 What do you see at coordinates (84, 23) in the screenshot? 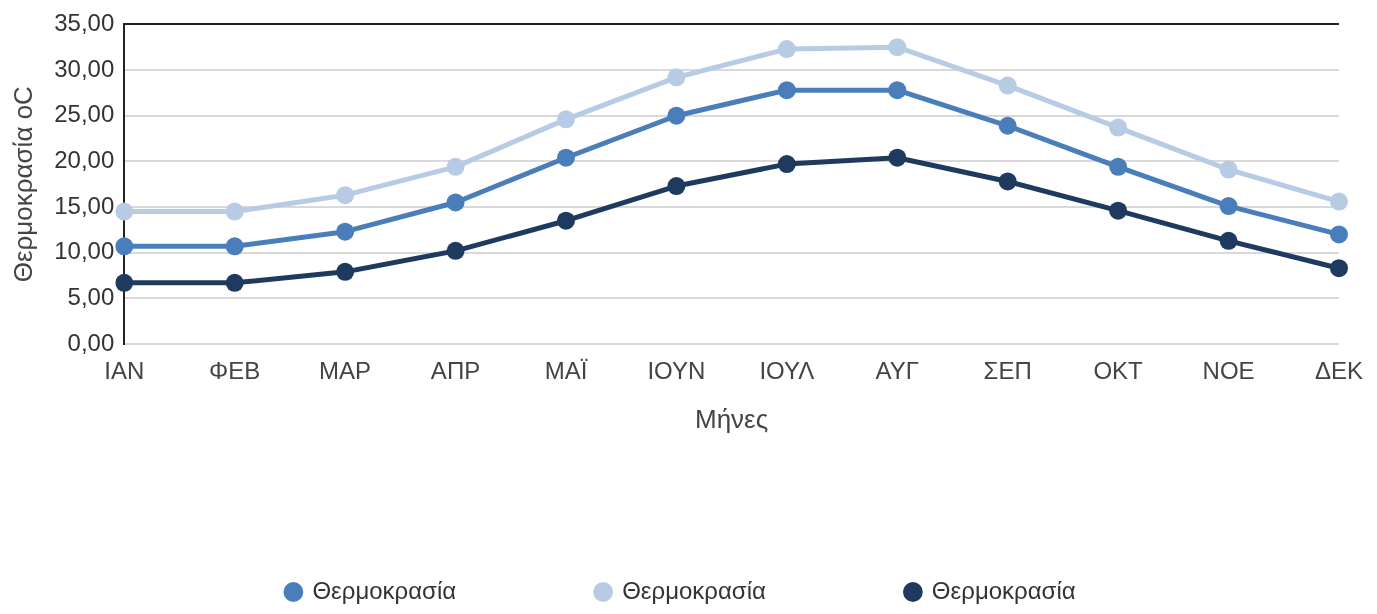
I see `y-tick-label: 35,00` at bounding box center [84, 23].